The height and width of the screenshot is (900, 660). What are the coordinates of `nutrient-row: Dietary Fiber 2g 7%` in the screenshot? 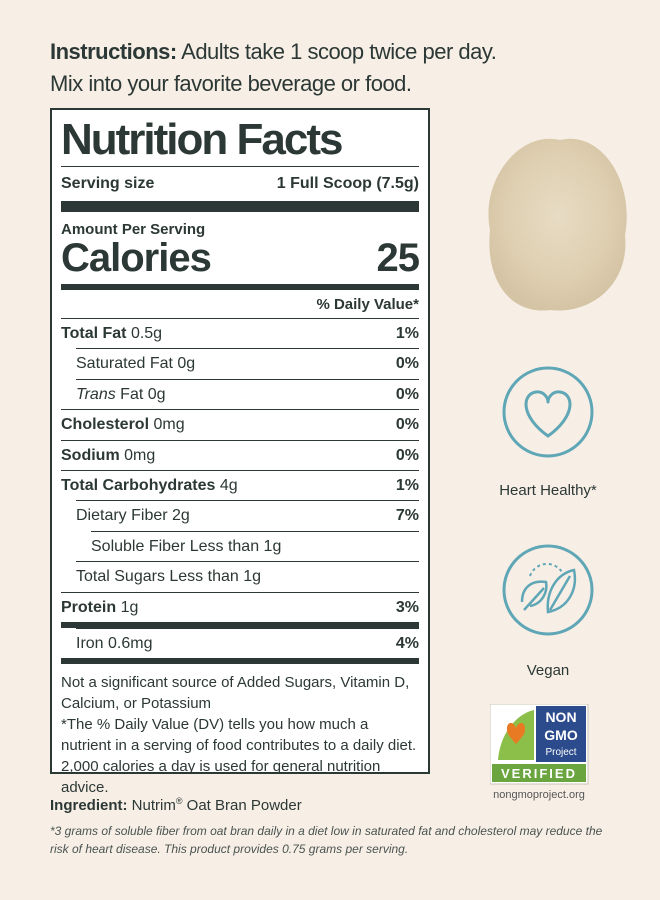 It's located at (247, 515).